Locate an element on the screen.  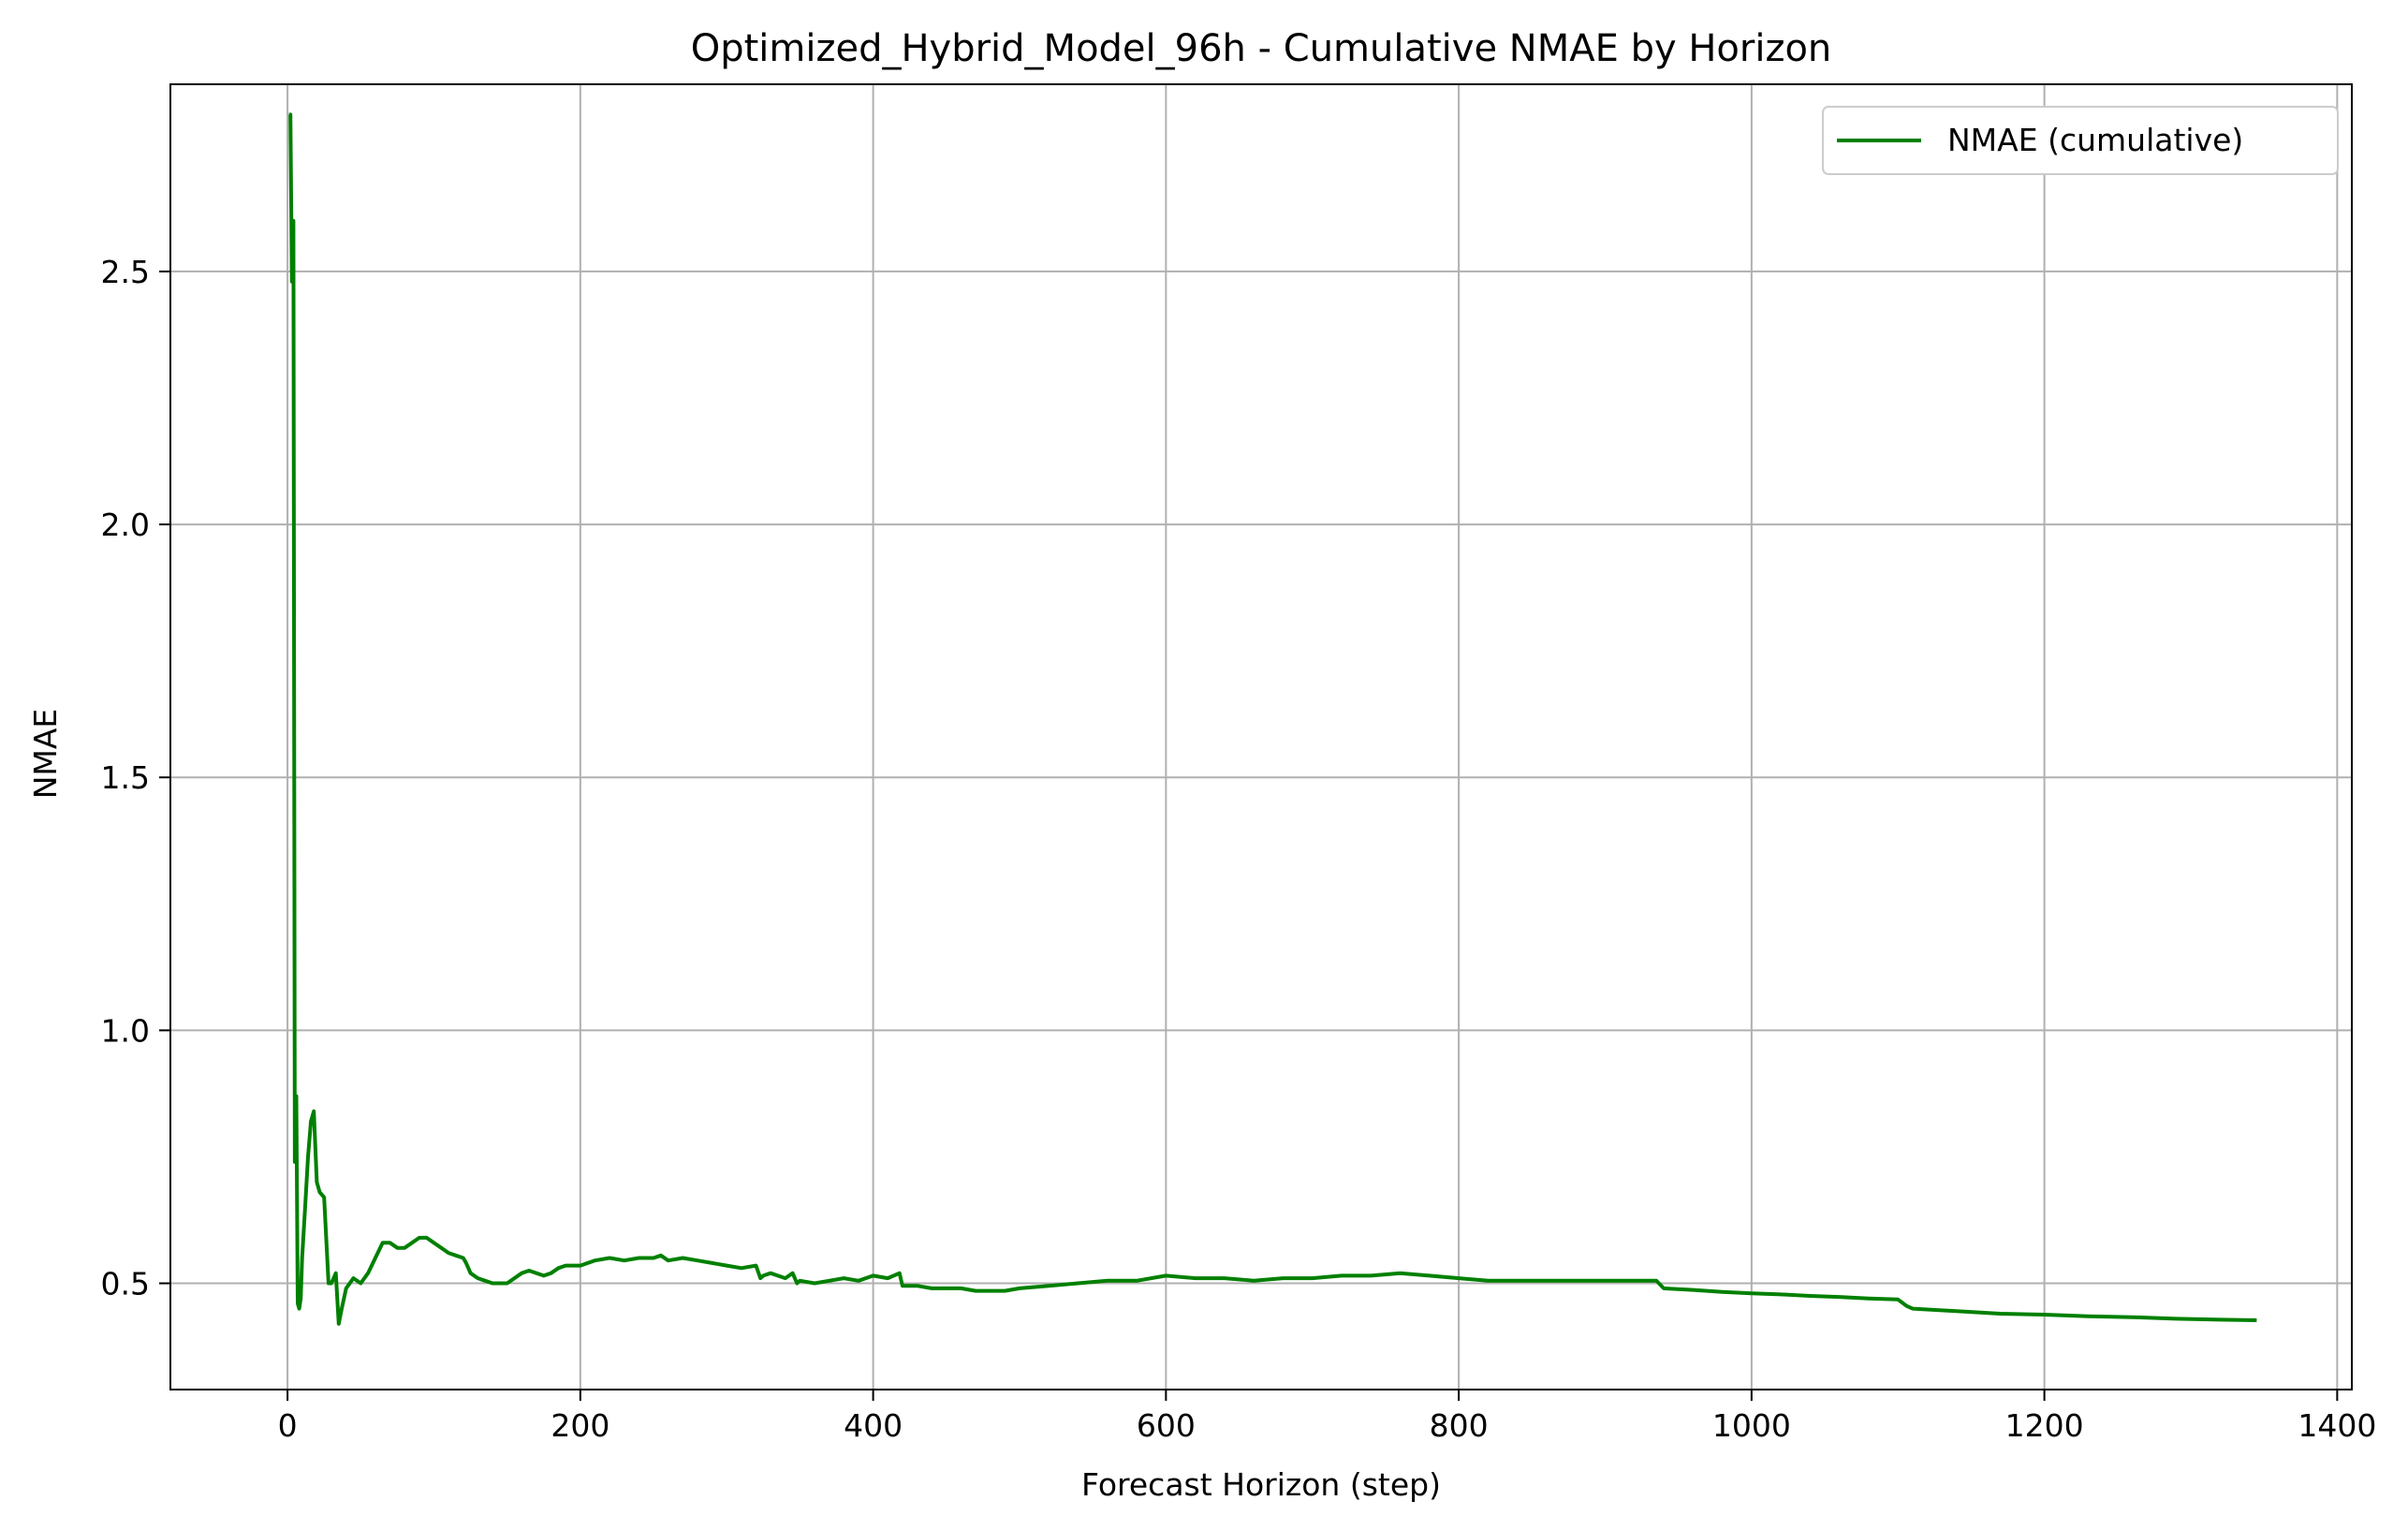
y-tick-label: 2.0 is located at coordinates (126, 525).